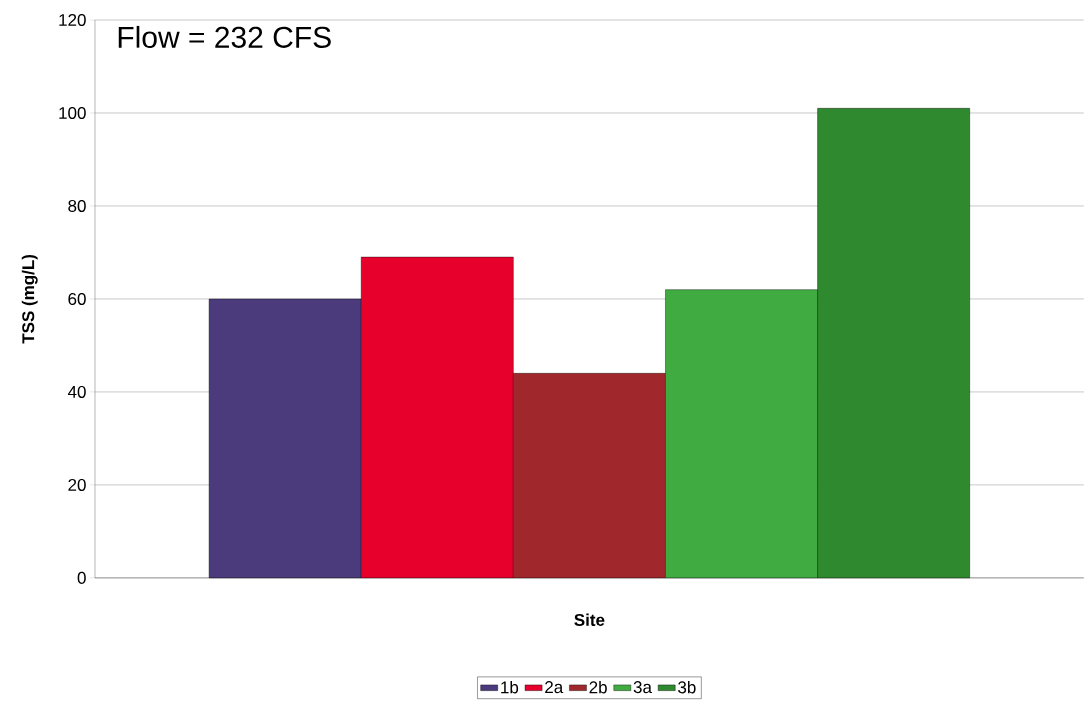 Image resolution: width=1084 pixels, height=713 pixels. Describe the element at coordinates (72, 113) in the screenshot. I see `y-tick-label: 100` at that location.